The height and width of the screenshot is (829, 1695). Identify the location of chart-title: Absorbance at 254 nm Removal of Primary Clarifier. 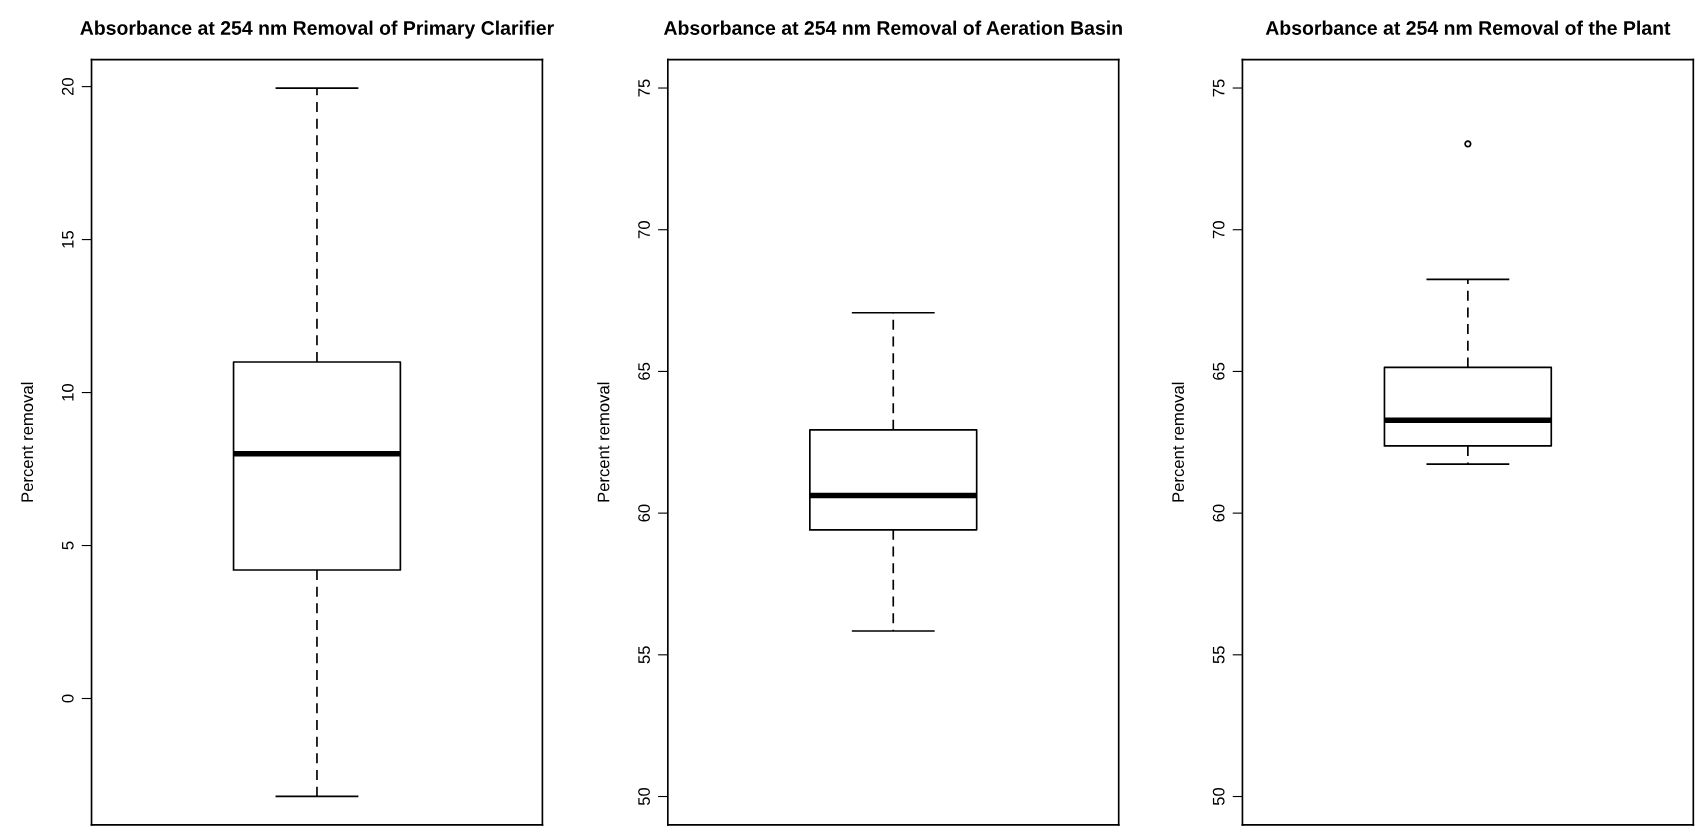
(317, 29).